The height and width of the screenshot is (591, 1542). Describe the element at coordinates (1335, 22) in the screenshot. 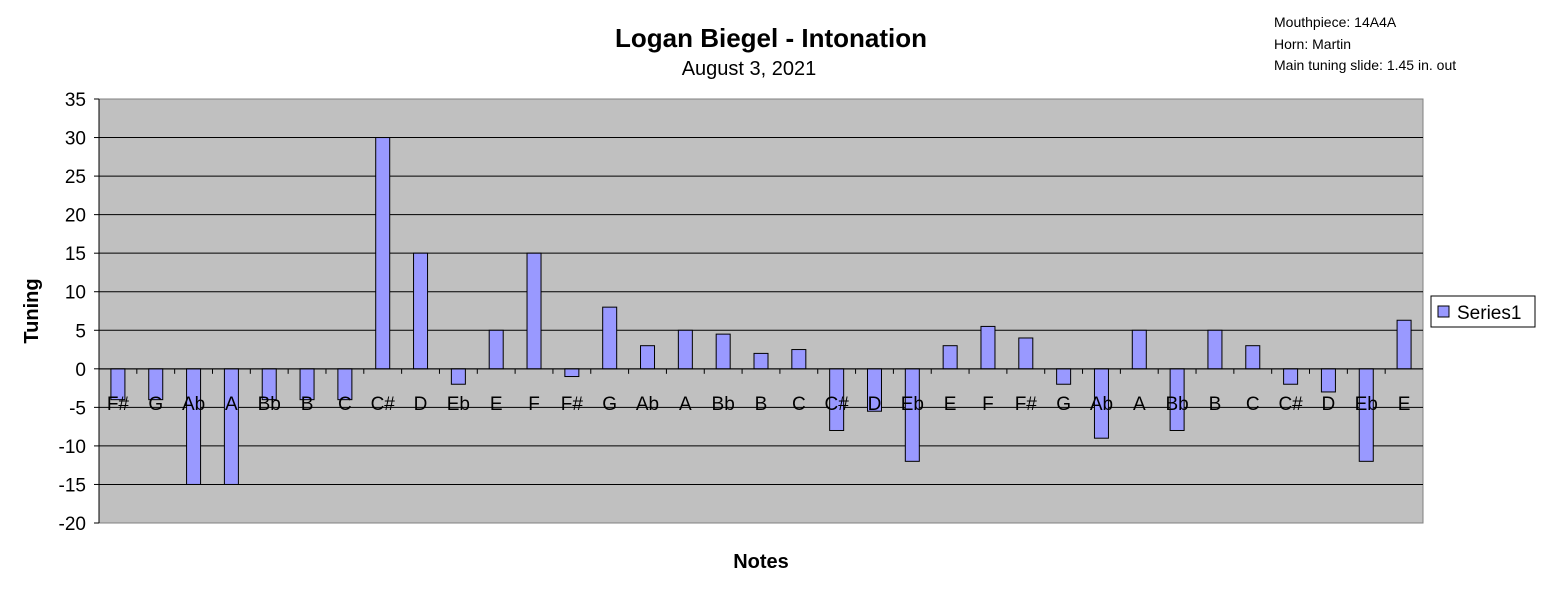

I see `annotation-mouthpiece: Mouthpiece: 14A4A` at that location.